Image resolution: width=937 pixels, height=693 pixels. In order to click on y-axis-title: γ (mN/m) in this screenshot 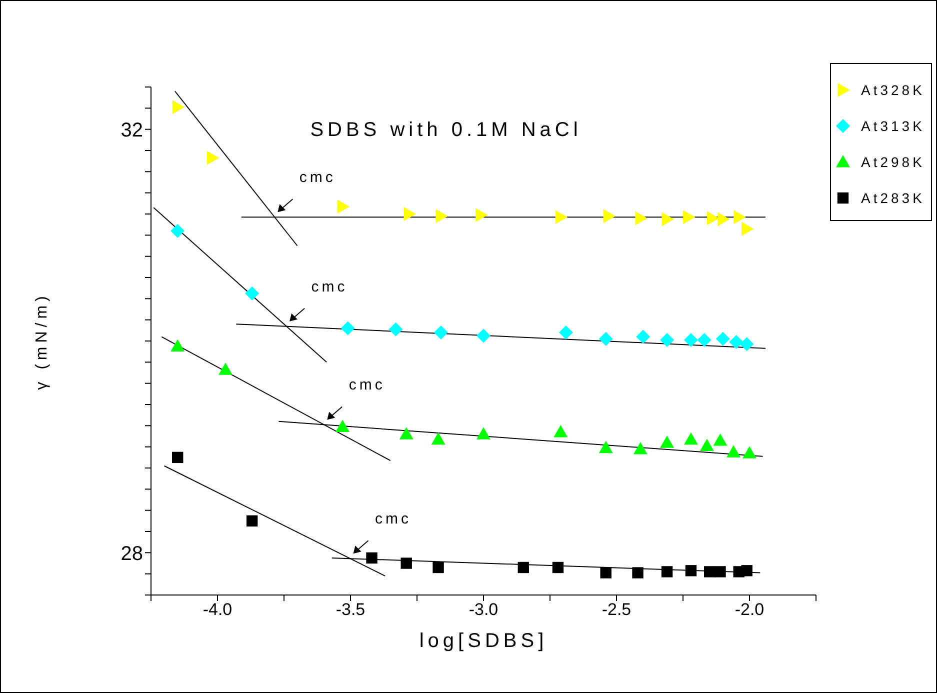, I will do `click(42, 341)`.